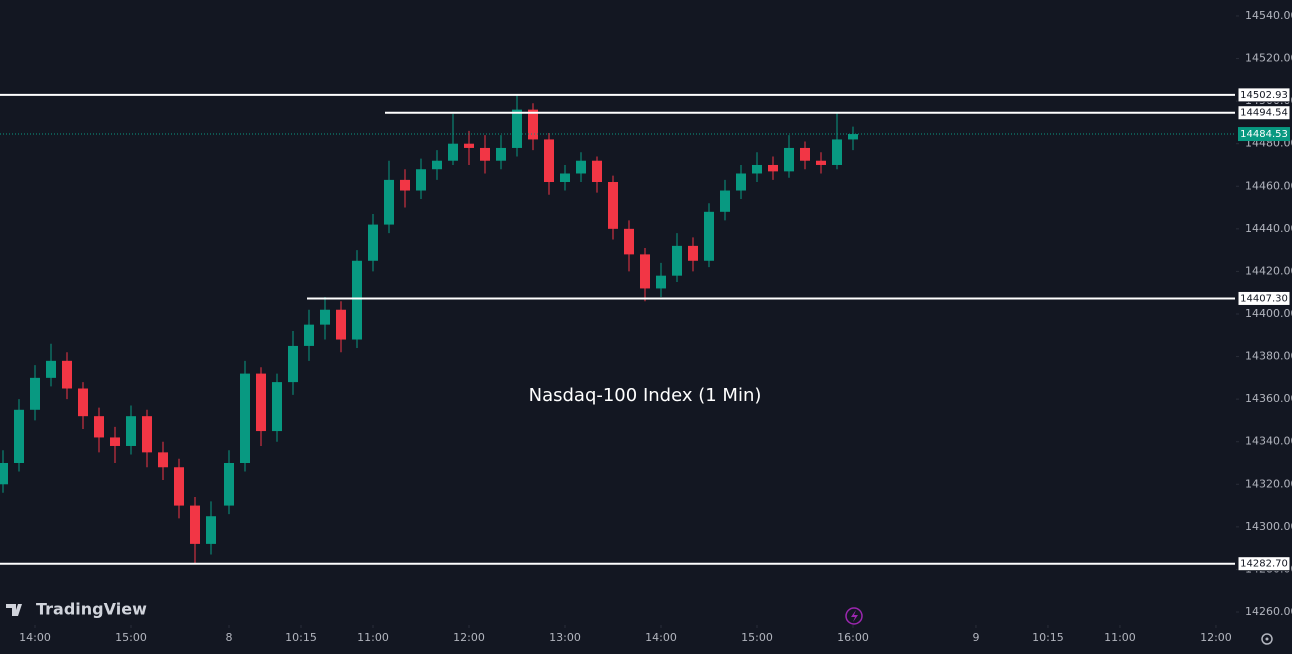 This screenshot has height=654, width=1292. What do you see at coordinates (975, 637) in the screenshot?
I see `x-tick-label: 9` at bounding box center [975, 637].